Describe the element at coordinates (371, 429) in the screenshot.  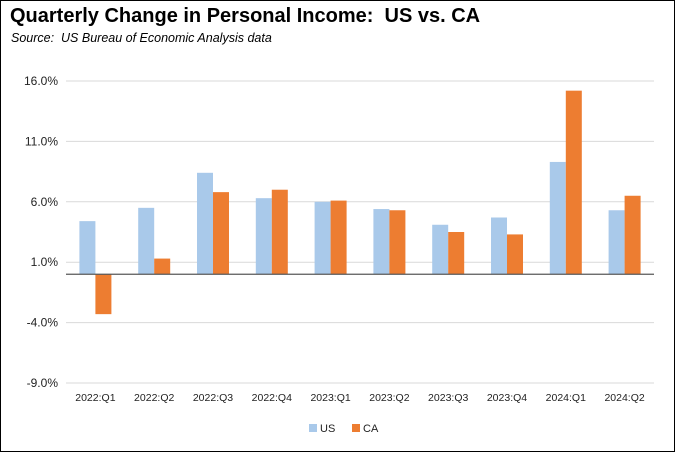
I see `legend-label-ca: CA` at that location.